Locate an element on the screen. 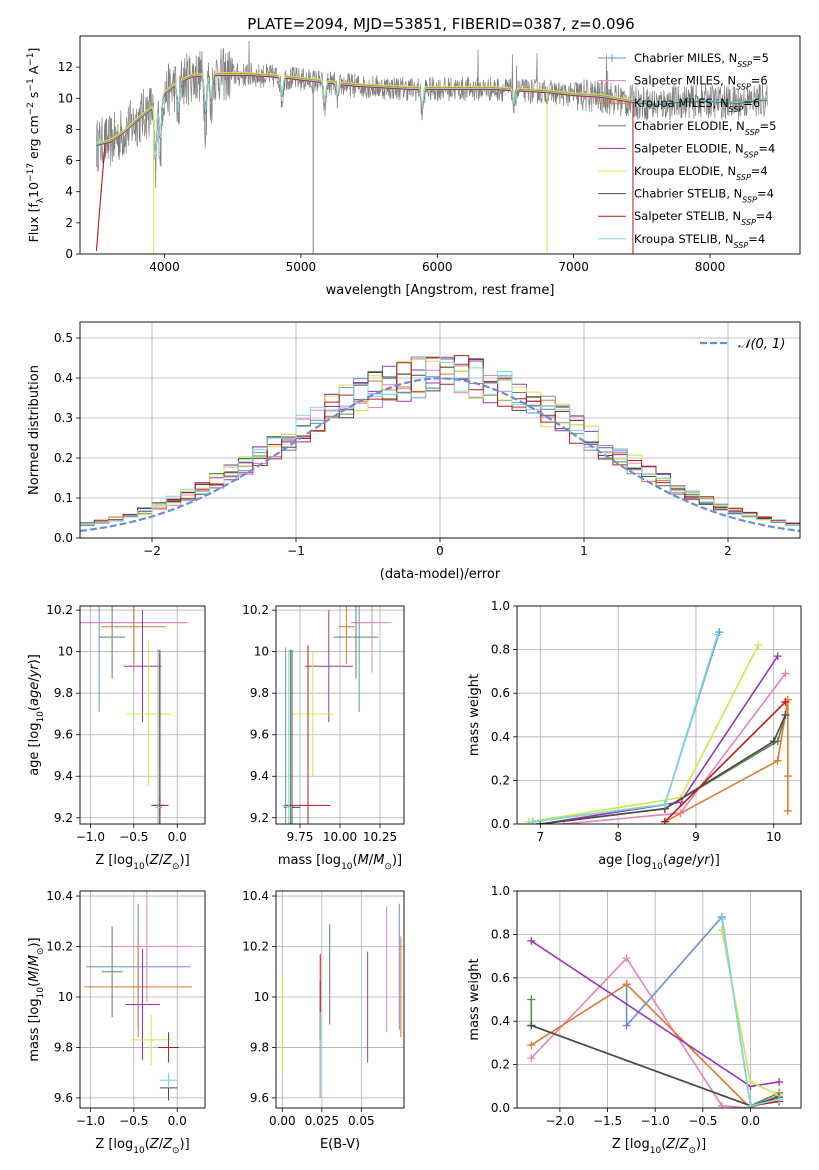  panel-mass_vs_ebv: 0.00 0.025 0.05 9.6 9.8 10 10.2 10.4 E(B-V) is located at coordinates (323, 1020).